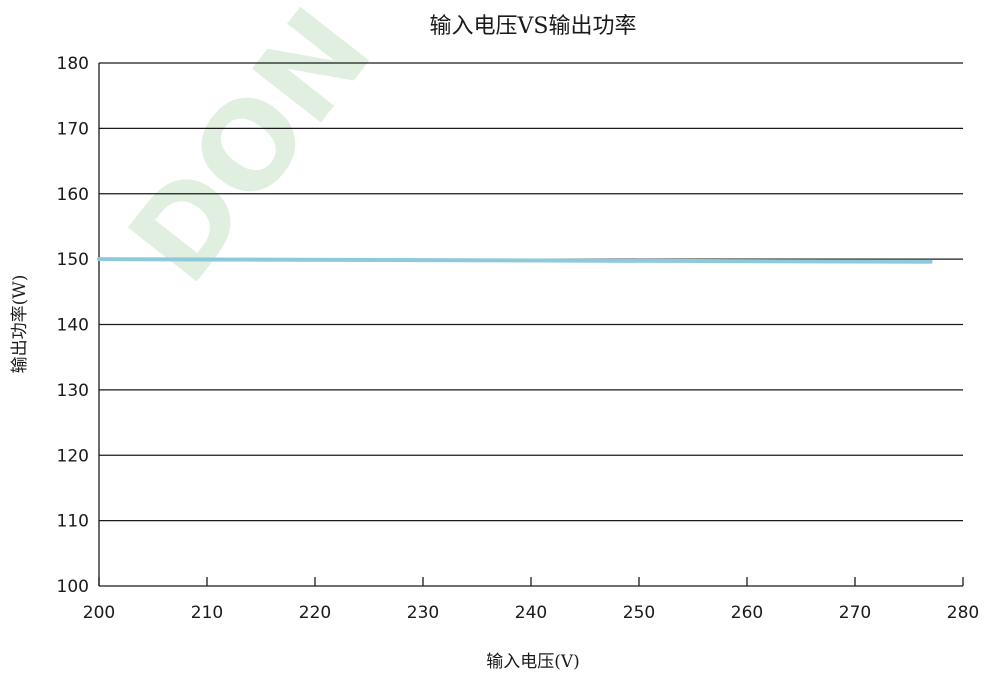  What do you see at coordinates (73, 195) in the screenshot?
I see `y-tick-label-160: 160` at bounding box center [73, 195].